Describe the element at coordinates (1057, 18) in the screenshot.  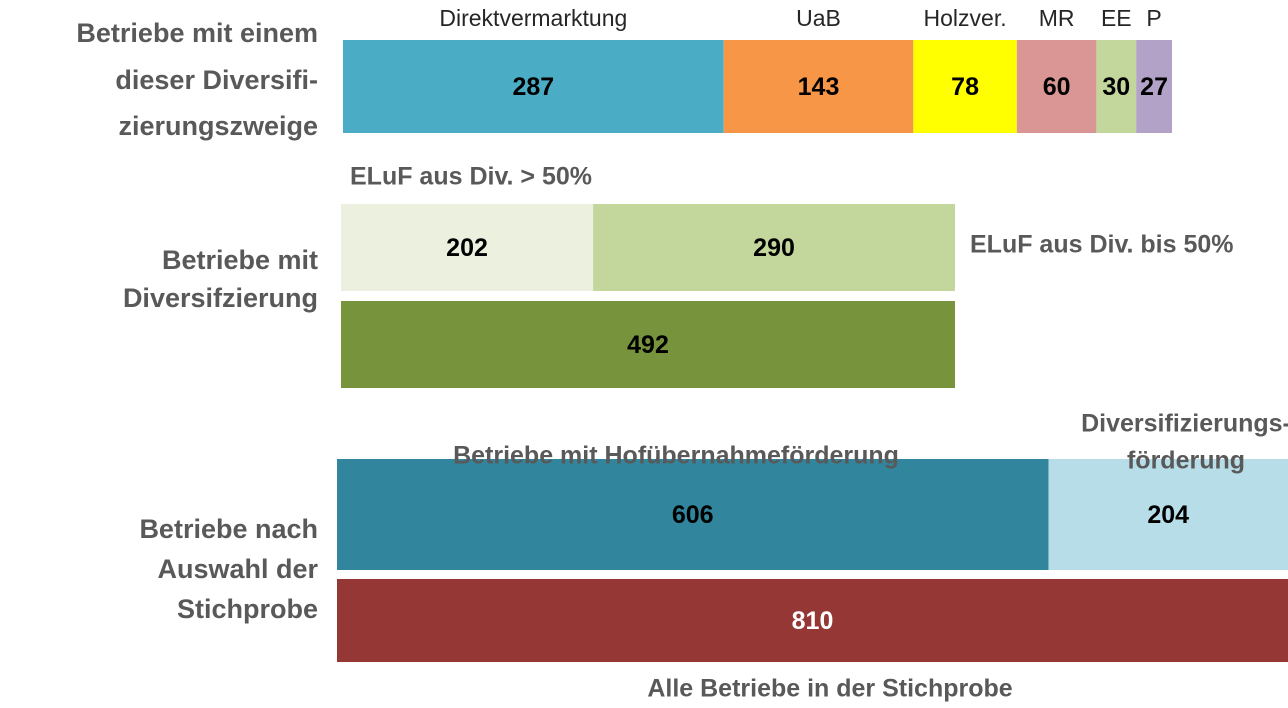
I see `segment-name: MR` at that location.